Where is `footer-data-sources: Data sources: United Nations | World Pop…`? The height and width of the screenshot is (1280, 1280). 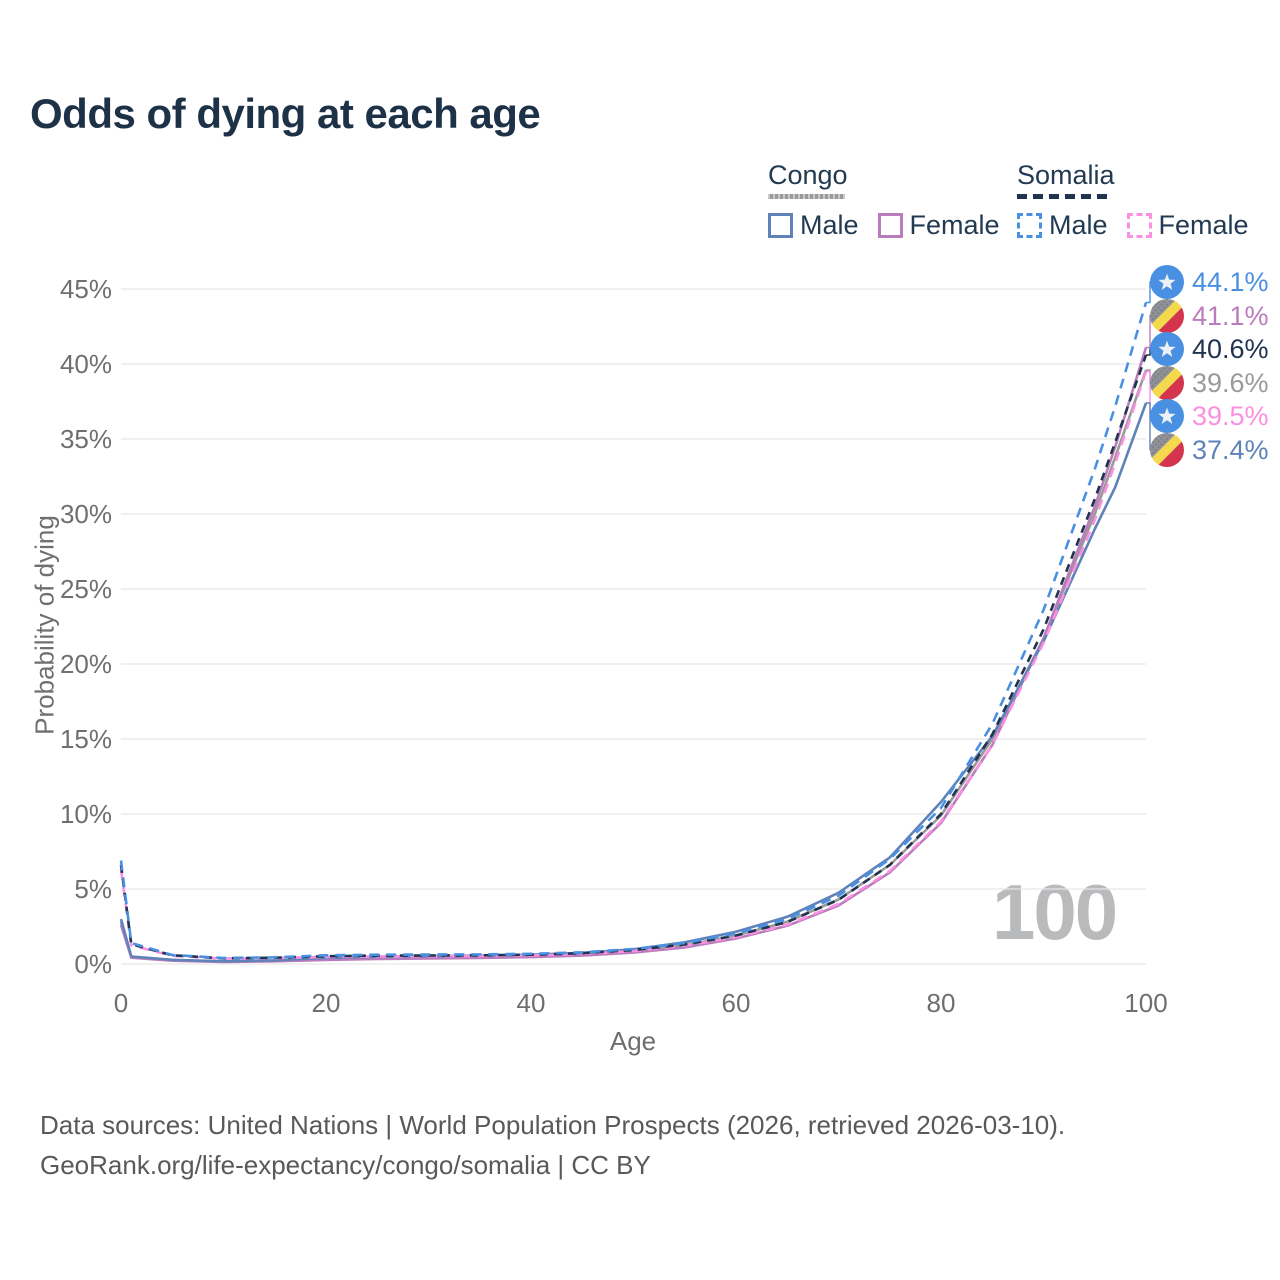 footer-data-sources: Data sources: United Nations | World Pop… is located at coordinates (553, 1125).